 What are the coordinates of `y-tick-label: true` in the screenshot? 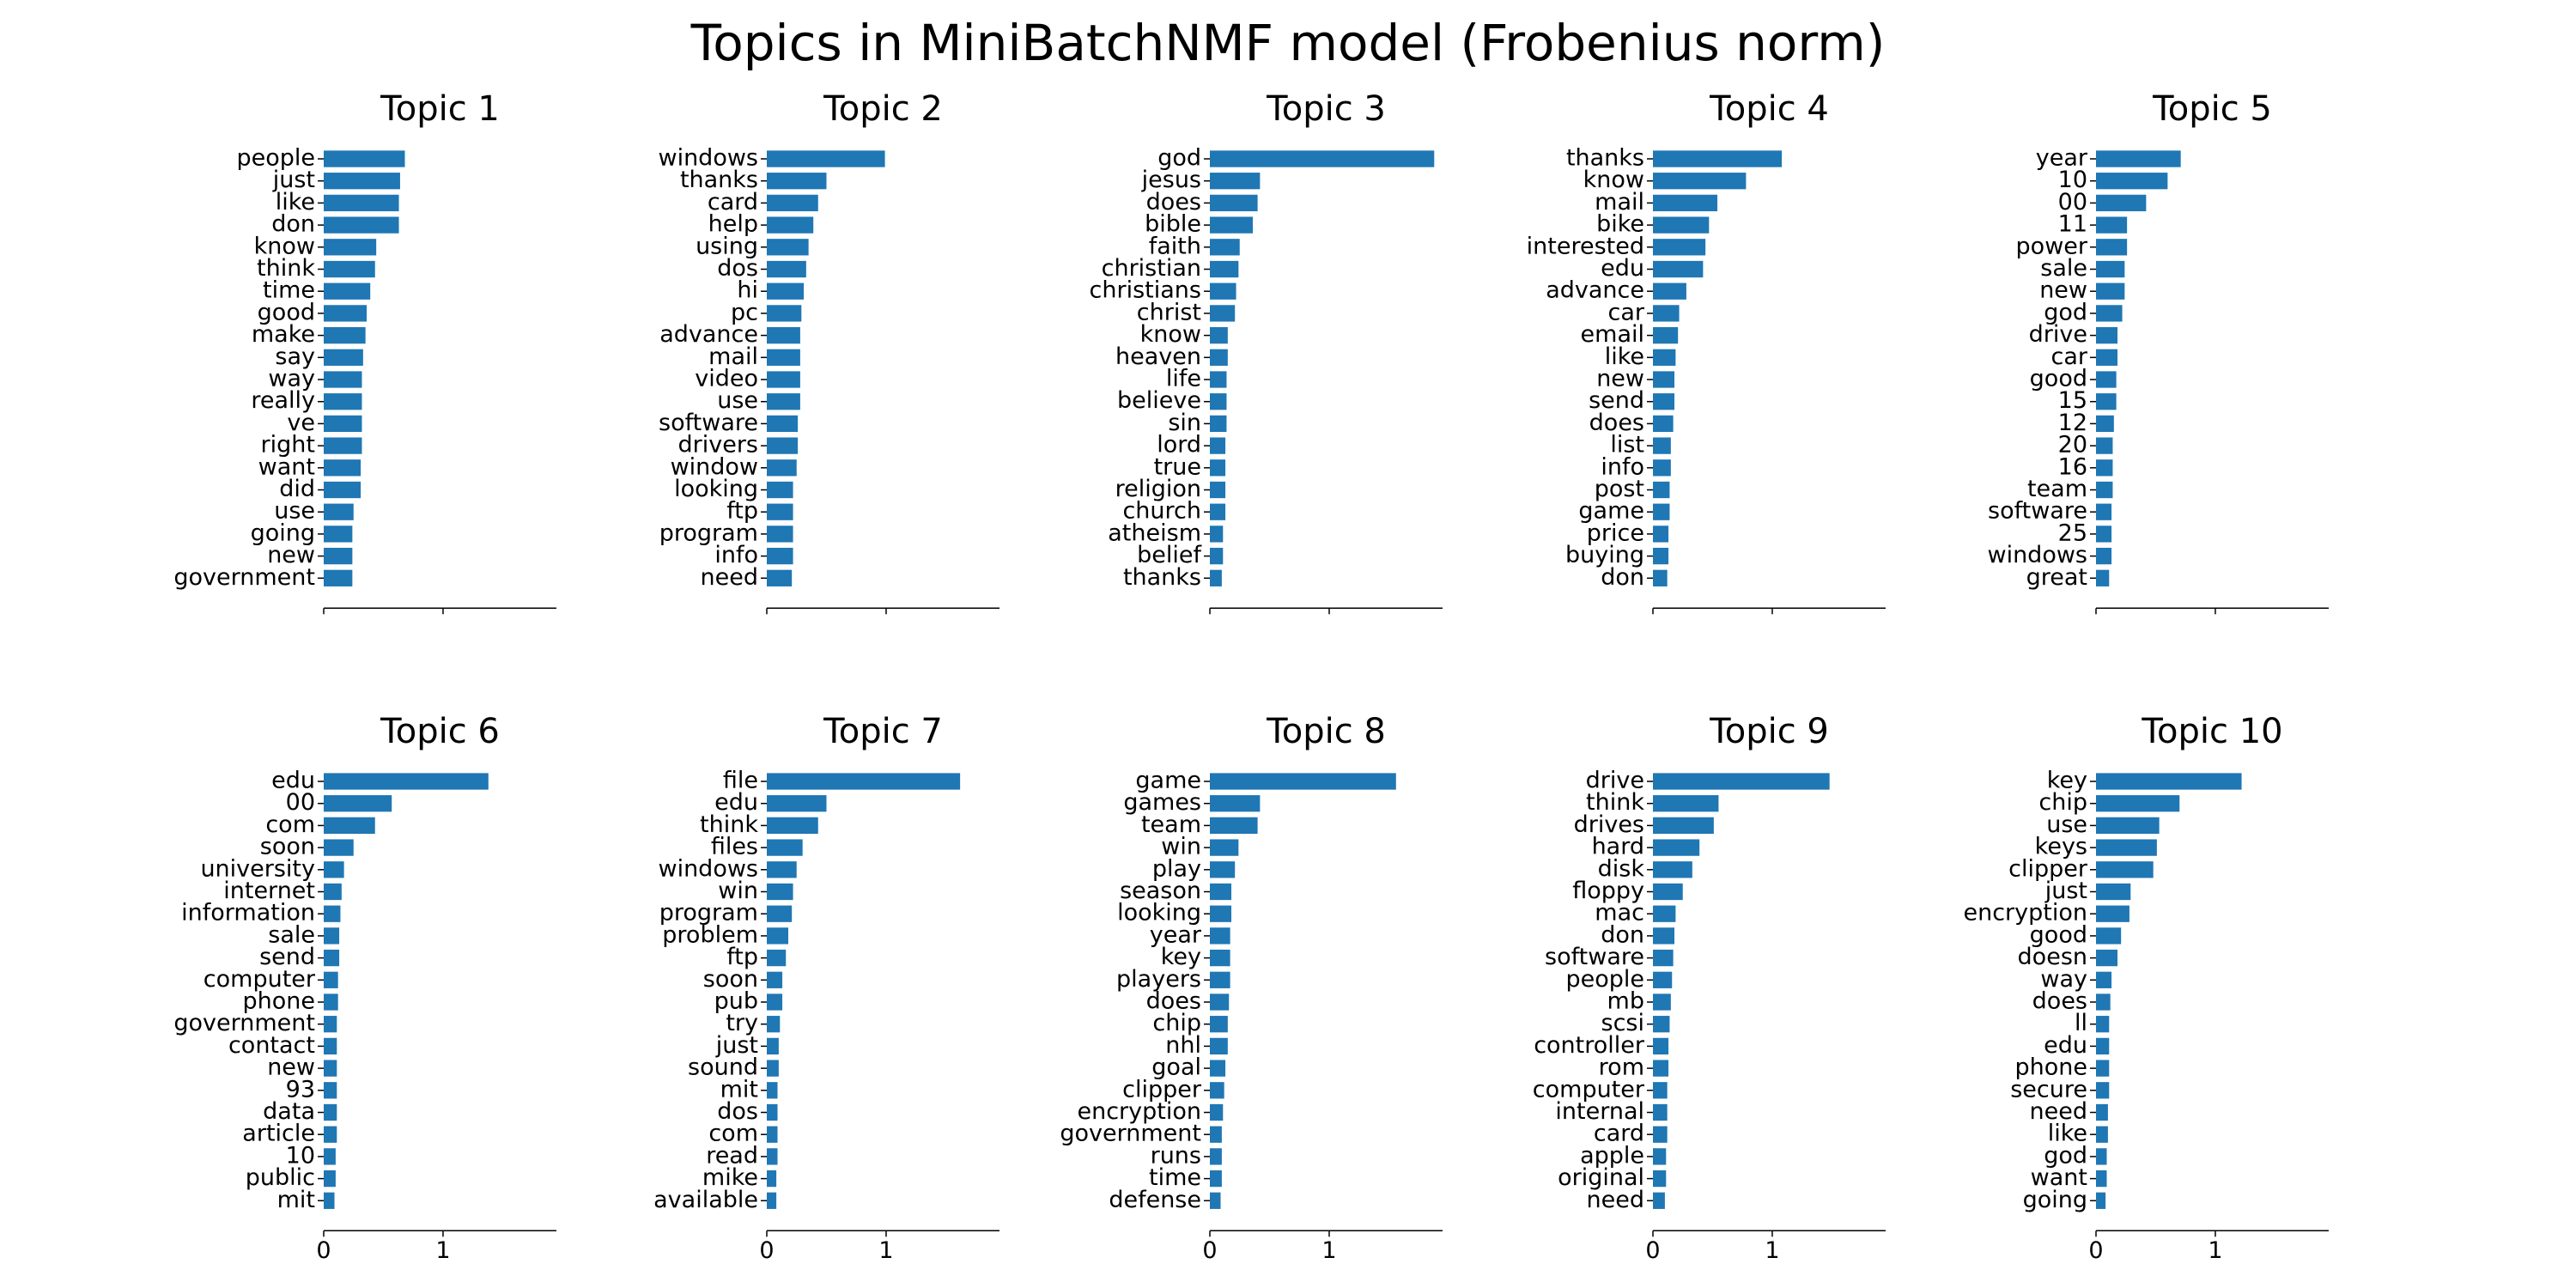 It's located at (1177, 466).